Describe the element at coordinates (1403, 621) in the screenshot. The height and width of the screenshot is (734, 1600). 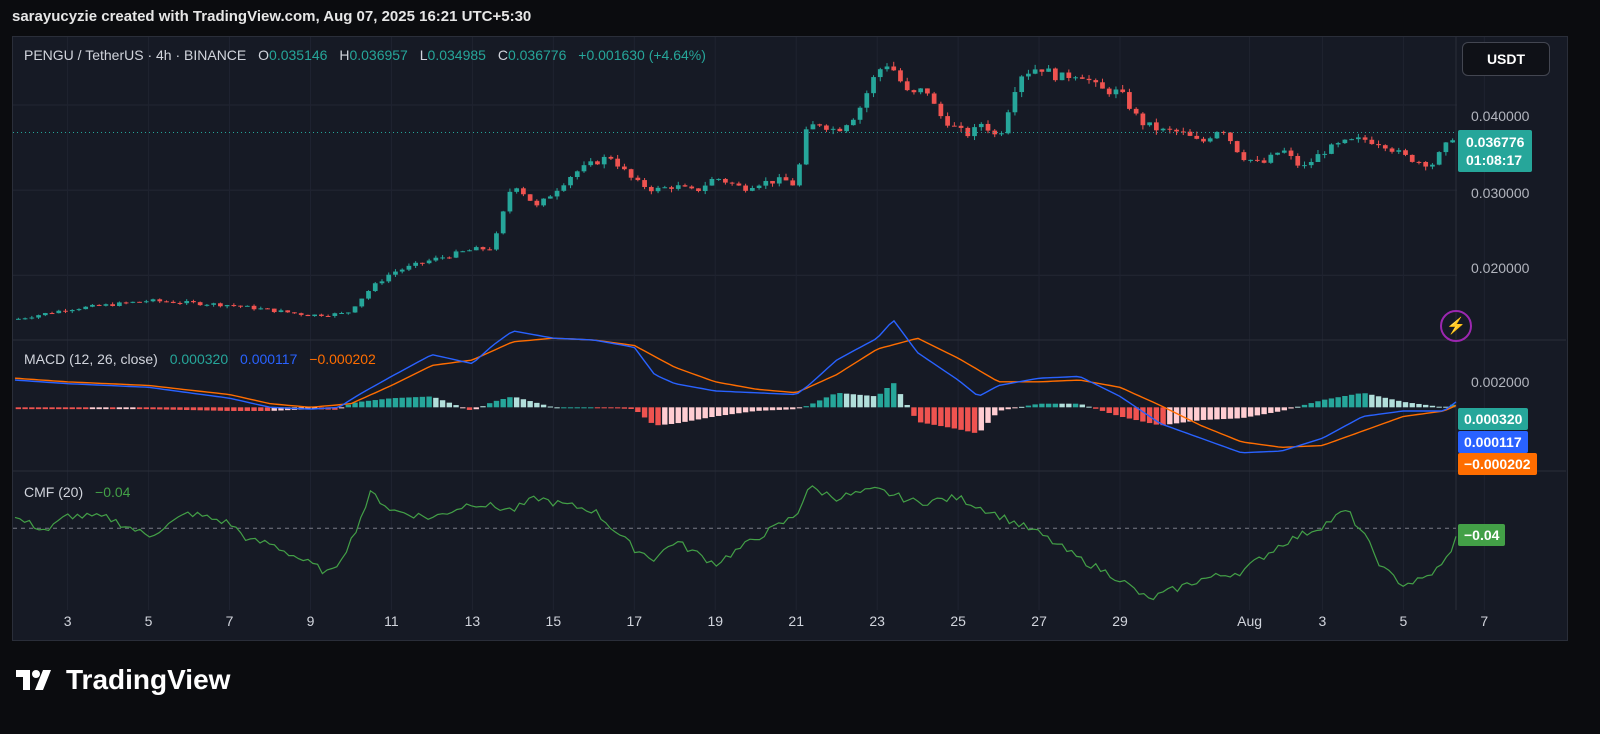
I see `time-axis-label: 5` at that location.